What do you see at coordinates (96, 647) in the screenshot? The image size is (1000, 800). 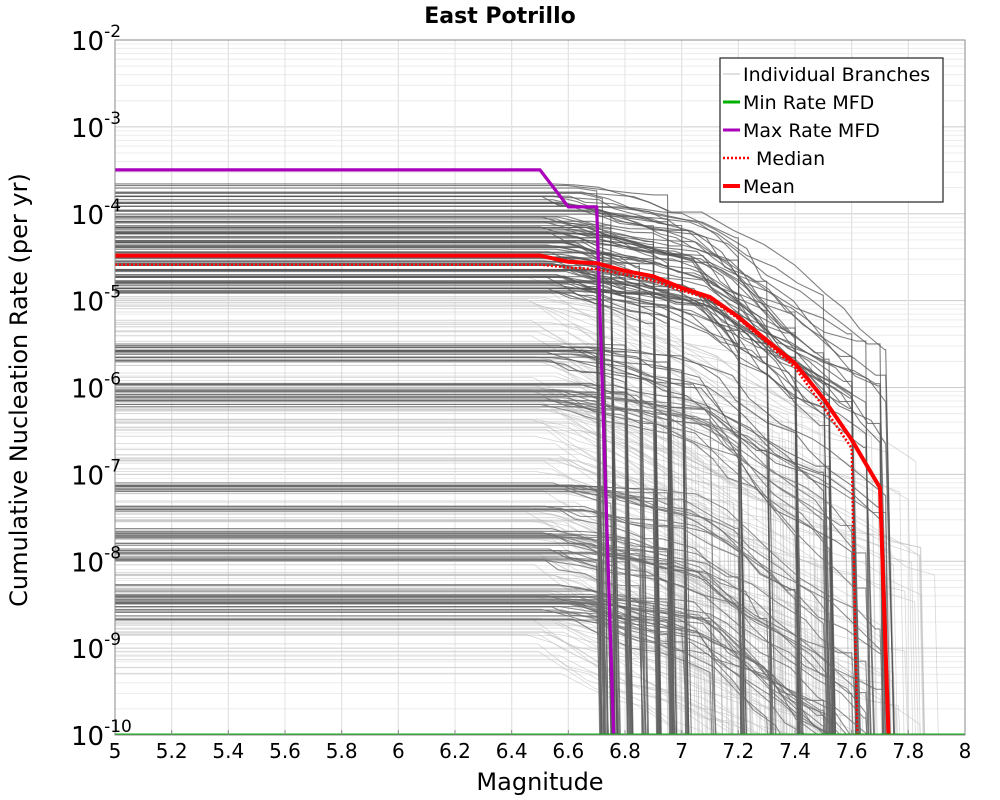 I see `y-tick-label: 10⁻⁹` at bounding box center [96, 647].